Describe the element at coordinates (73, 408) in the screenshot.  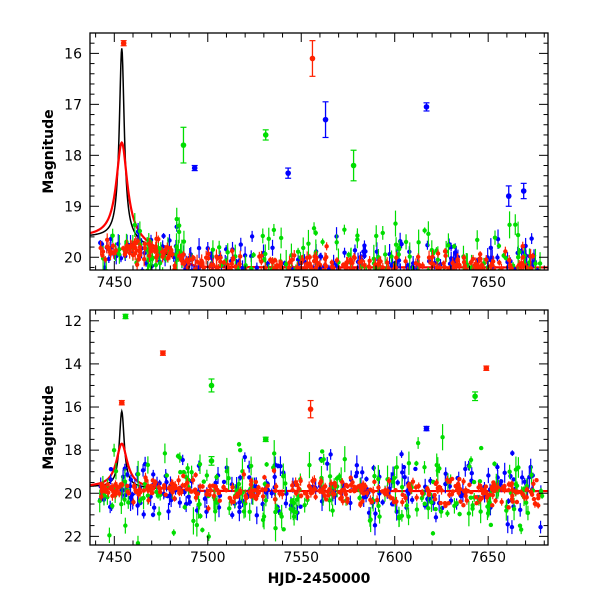
I see `y-tick-label: 16` at that location.